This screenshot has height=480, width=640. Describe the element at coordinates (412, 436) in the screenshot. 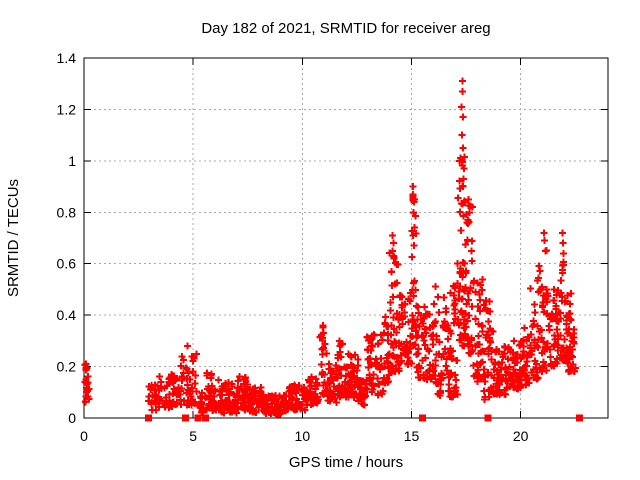

I see `x-tick-label-3: 15` at that location.